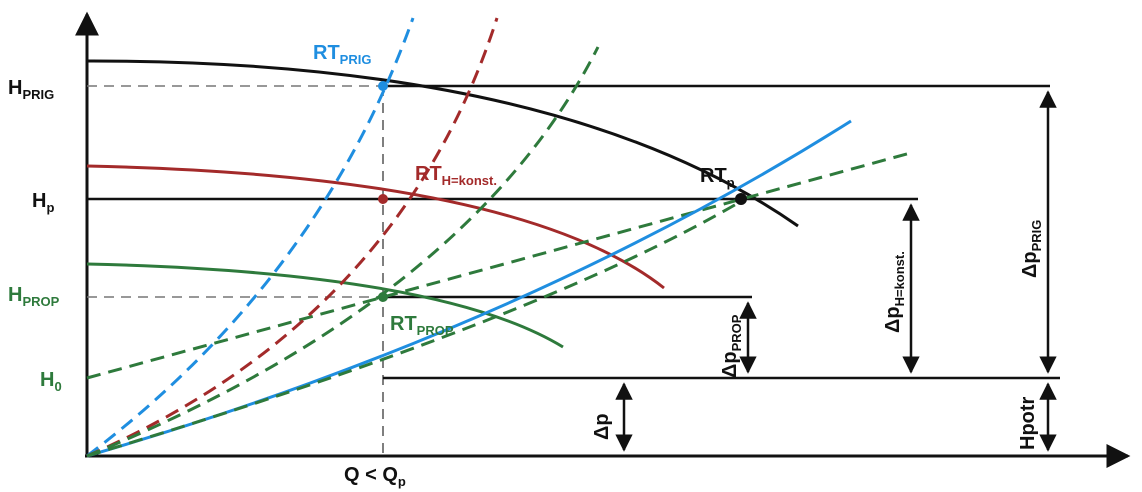 The width and height of the screenshot is (1142, 492). I want to click on pump-curve-h-konst, so click(375, 227).